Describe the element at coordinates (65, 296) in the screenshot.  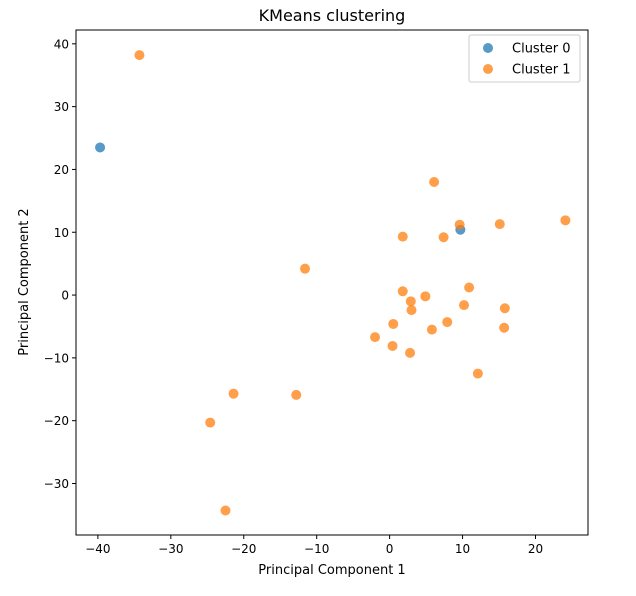
I see `y-tick-label-3: 0` at that location.